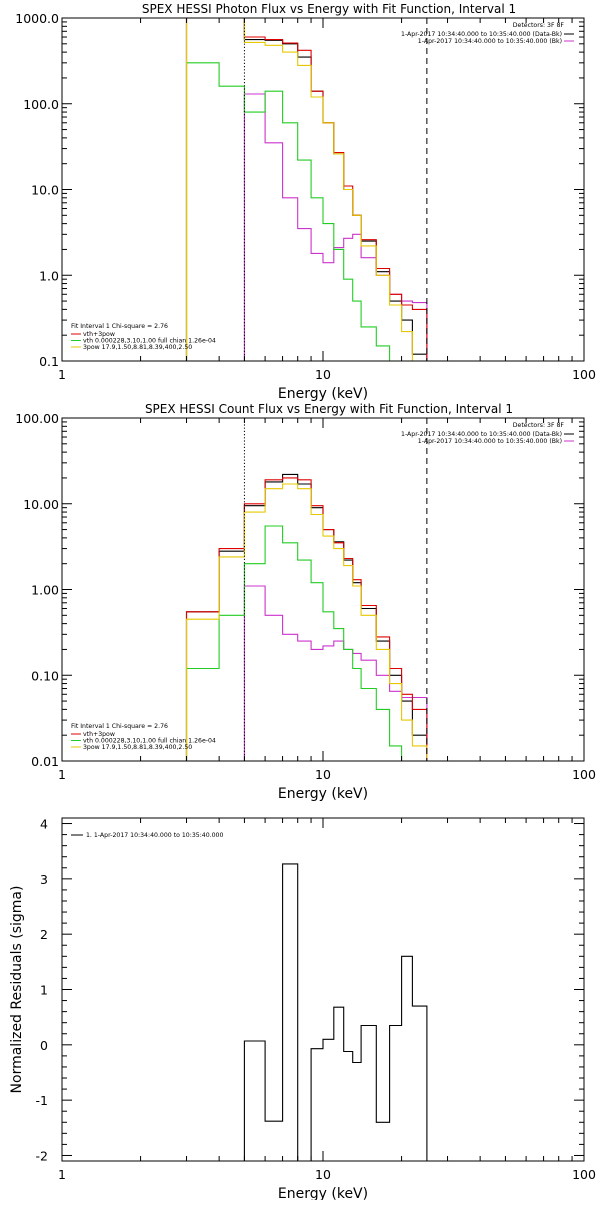 Image resolution: width=600 pixels, height=1205 pixels. I want to click on y-tick-label: 0.01, so click(45, 761).